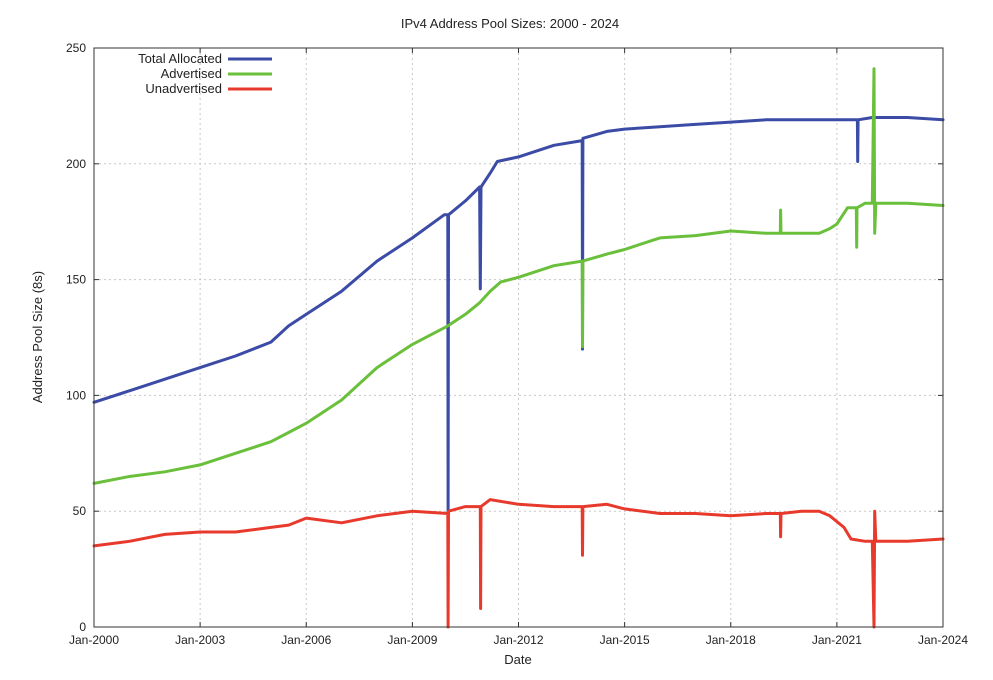 This screenshot has height=680, width=993. Describe the element at coordinates (82, 627) in the screenshot. I see `y-tick-label: 0` at that location.